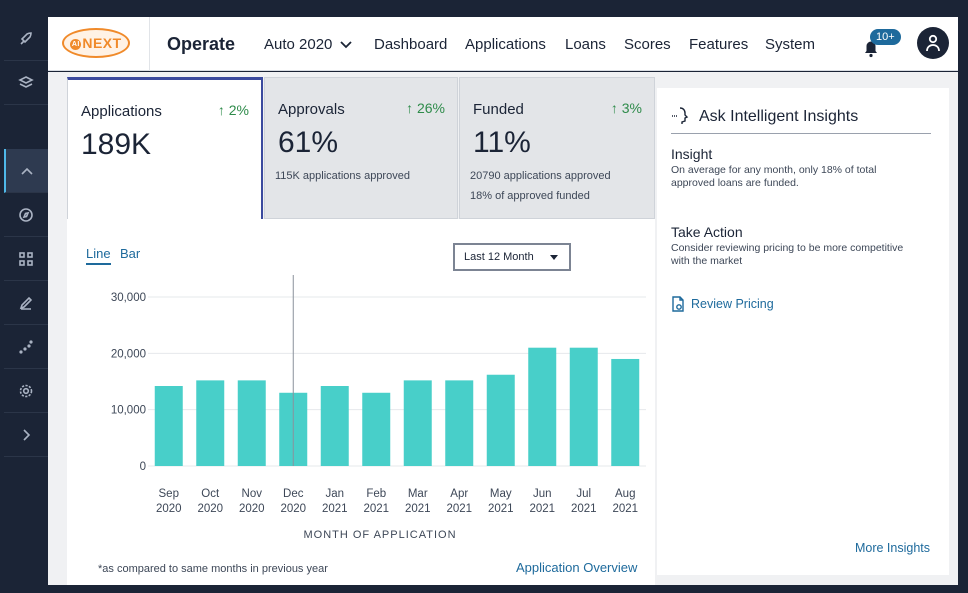 The width and height of the screenshot is (968, 593). What do you see at coordinates (26, 391) in the screenshot?
I see `sidebar-item-settings` at bounding box center [26, 391].